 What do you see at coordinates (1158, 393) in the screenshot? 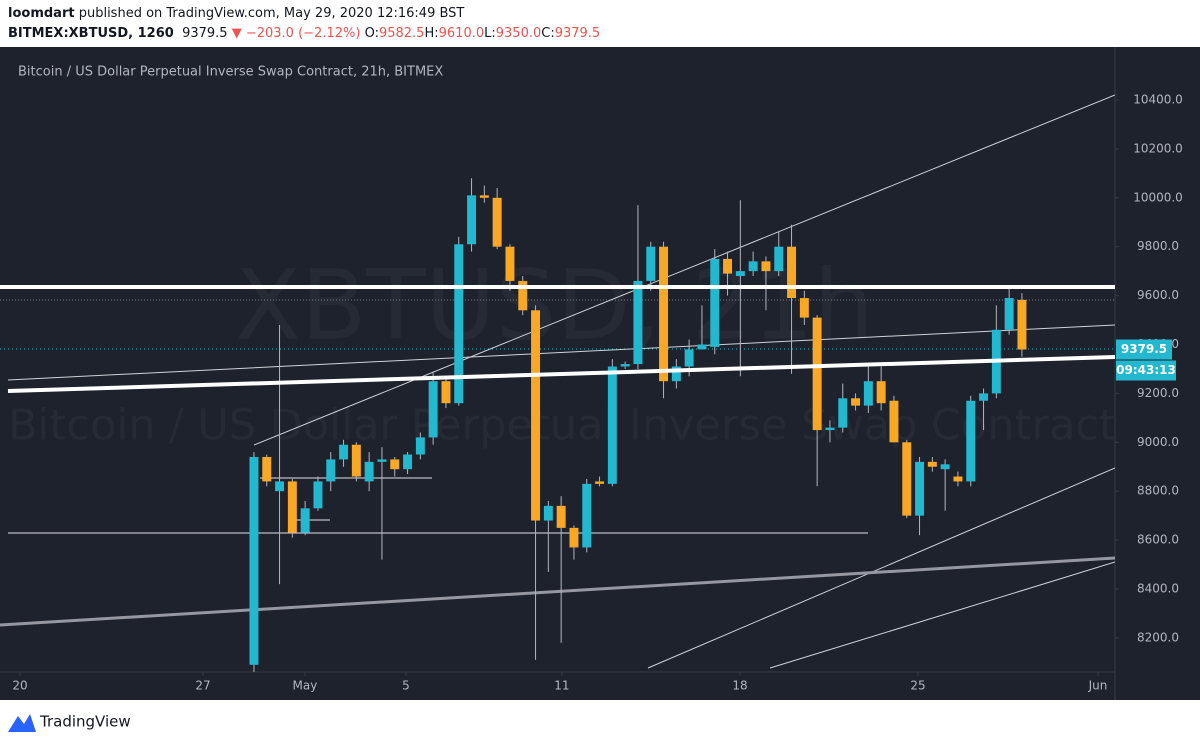
I see `y-tick-label: 9200.0` at bounding box center [1158, 393].